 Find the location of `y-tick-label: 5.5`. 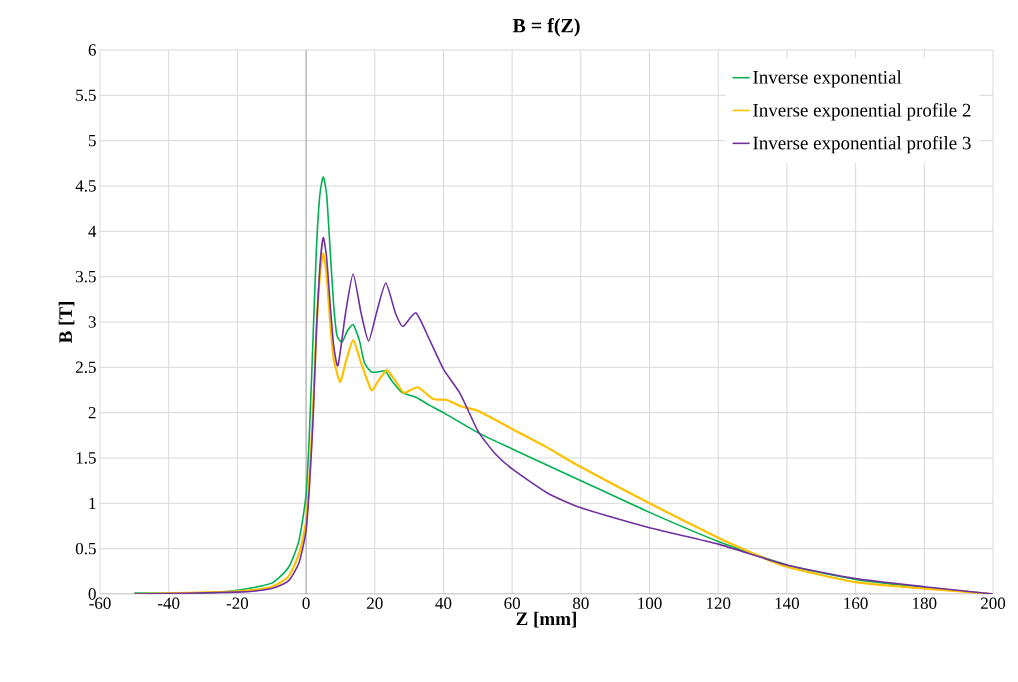

y-tick-label: 5.5 is located at coordinates (86, 95).